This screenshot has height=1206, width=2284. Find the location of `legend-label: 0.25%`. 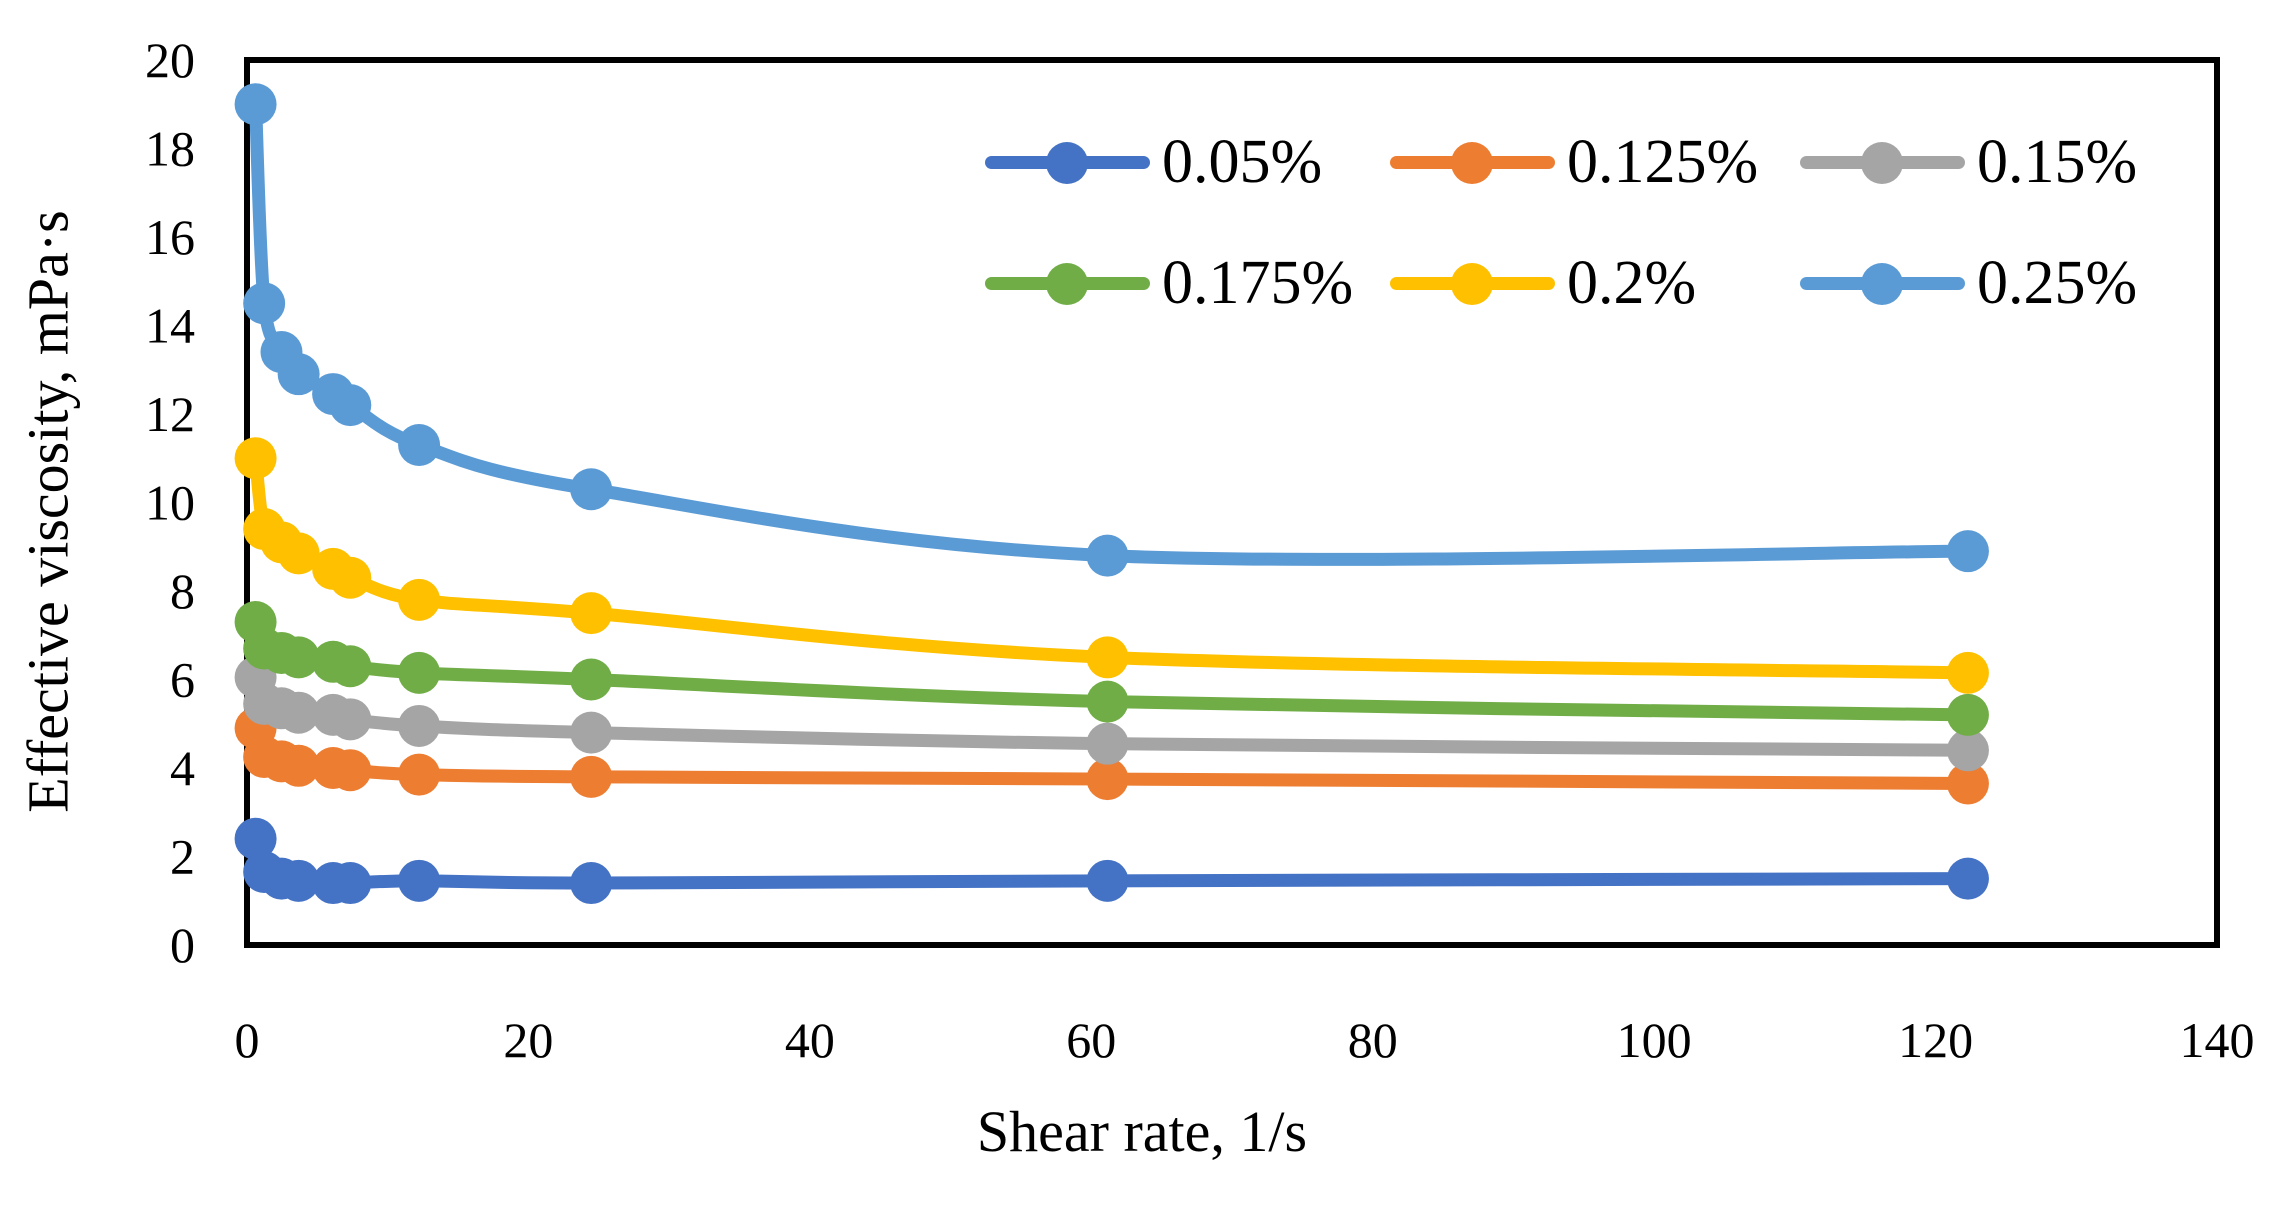

legend-label: 0.25% is located at coordinates (2057, 283).